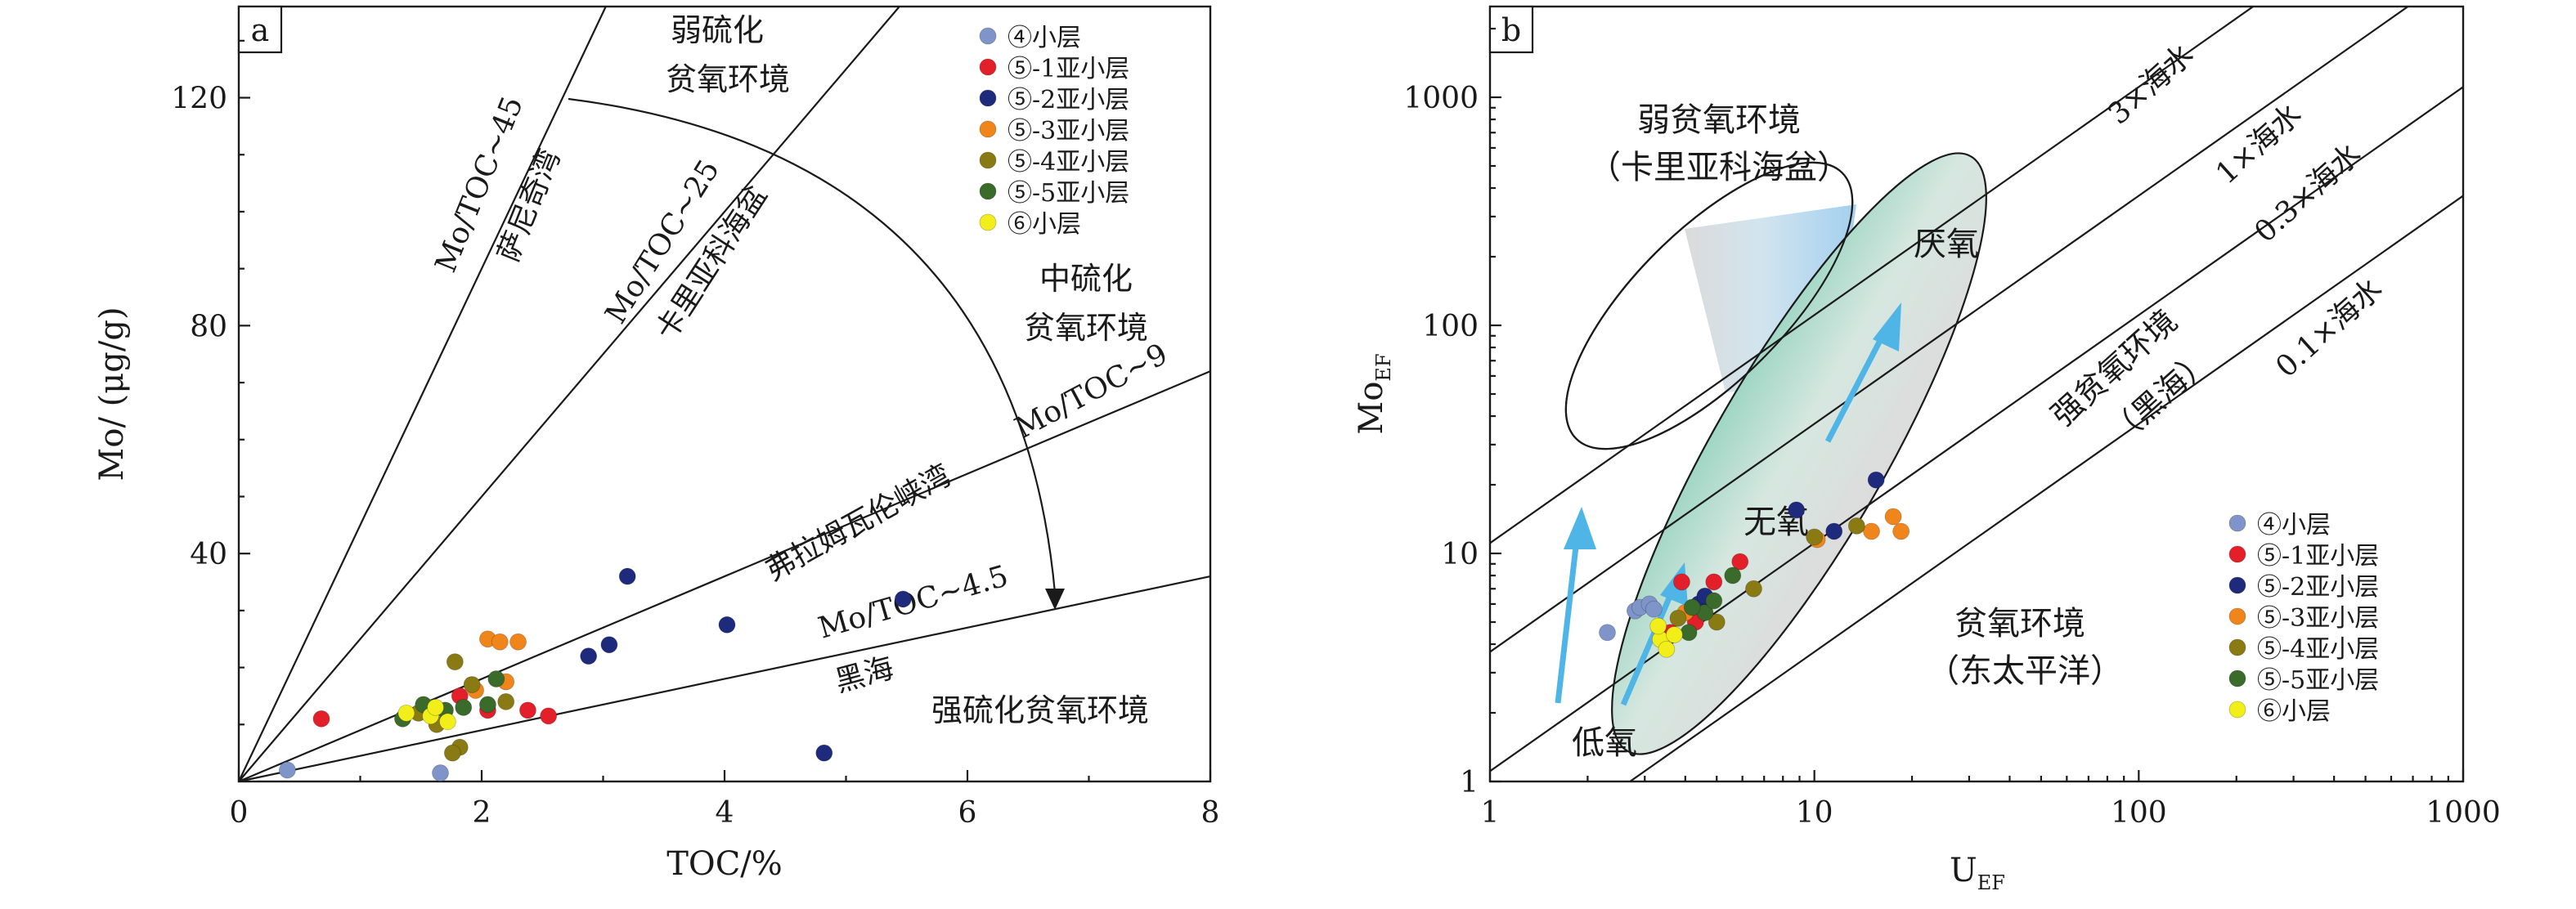  I want to click on annotation-anaerobic: 厌氧, so click(1946, 245).